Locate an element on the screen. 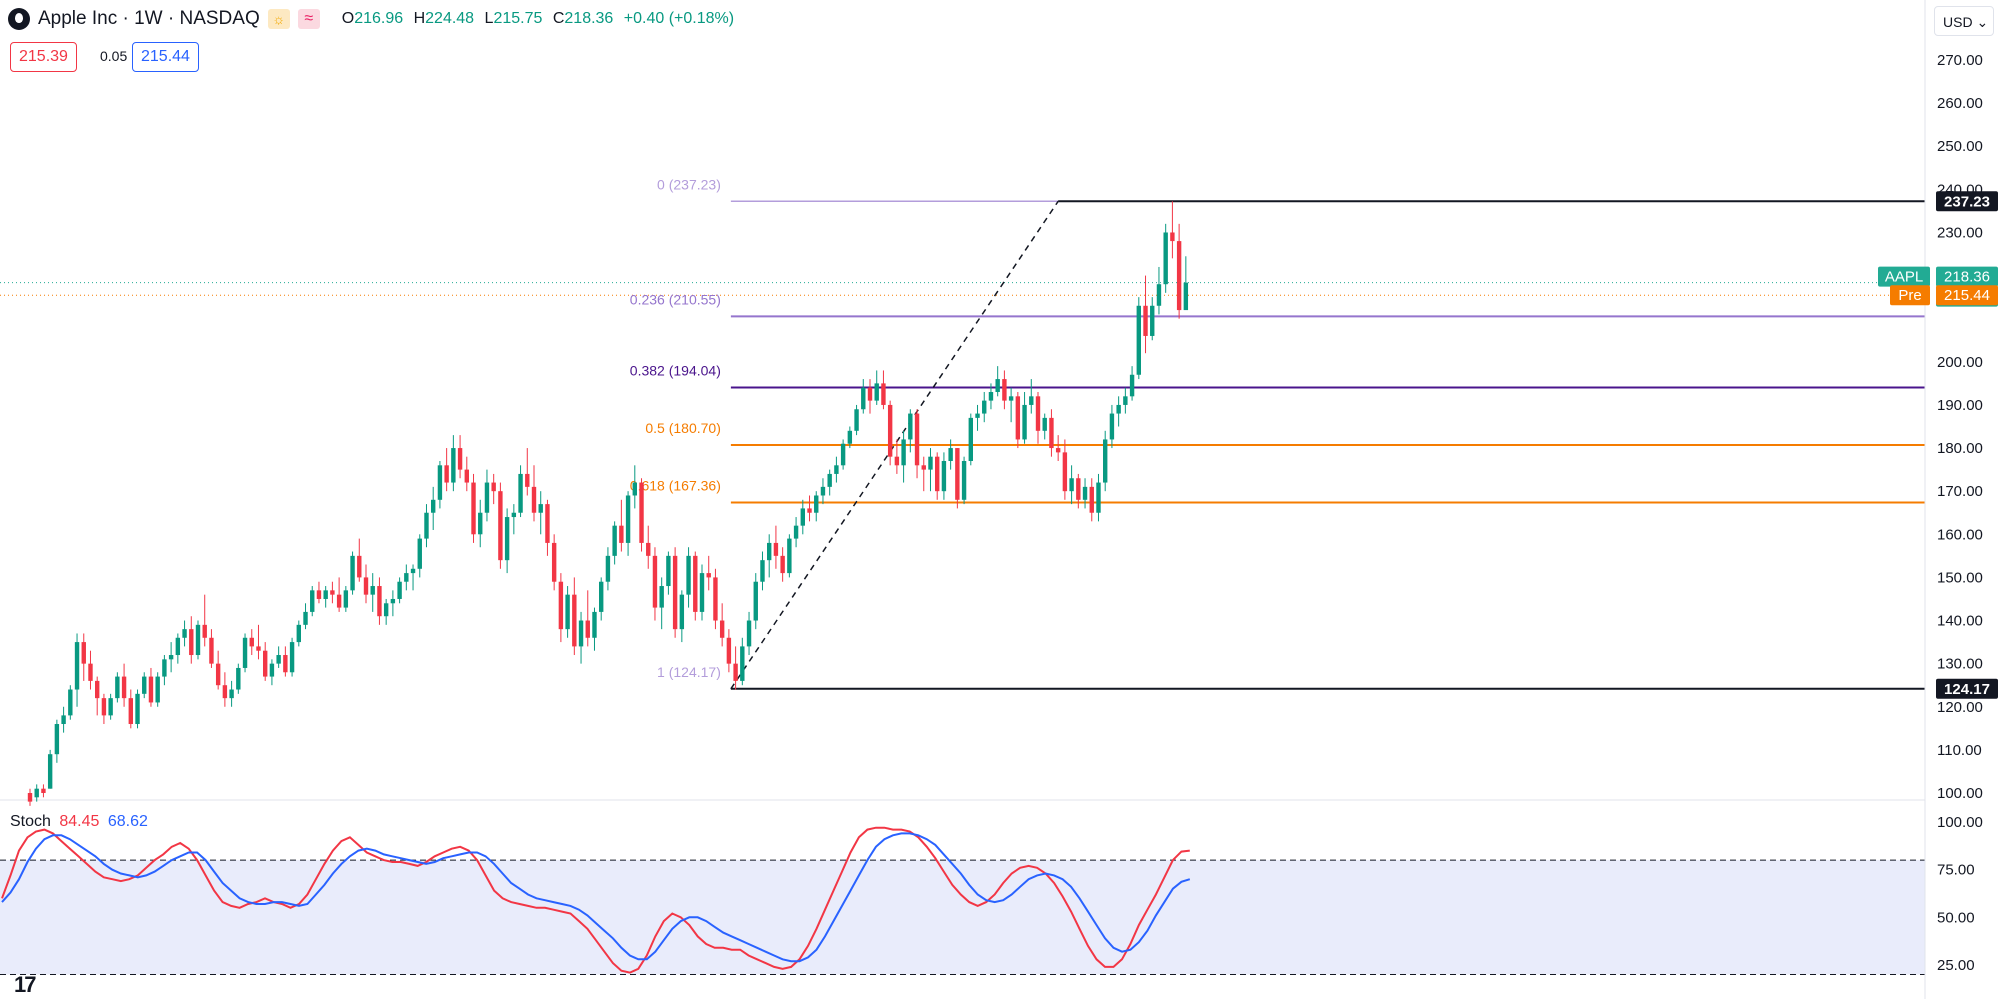 Image resolution: width=2000 pixels, height=999 pixels. stoch-k-line is located at coordinates (595, 900).